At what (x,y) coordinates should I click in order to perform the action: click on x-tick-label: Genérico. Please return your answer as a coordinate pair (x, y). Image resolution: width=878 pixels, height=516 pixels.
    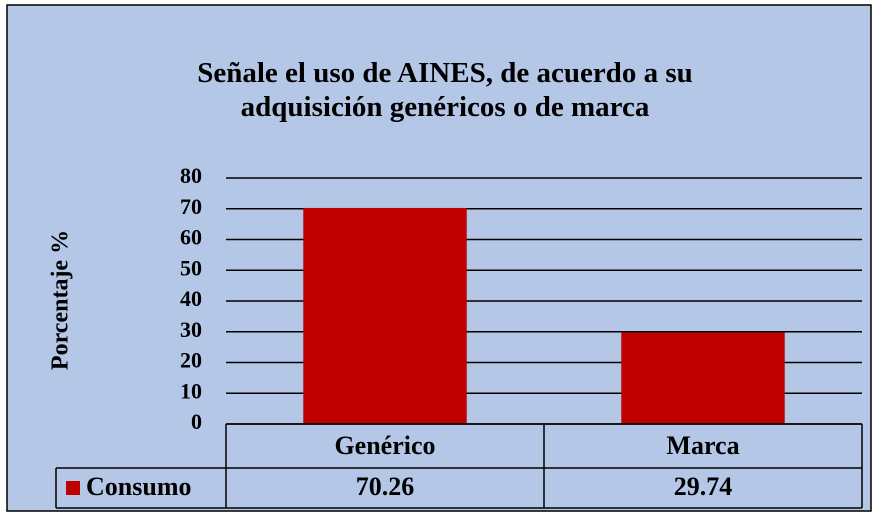
    Looking at the image, I should click on (384, 445).